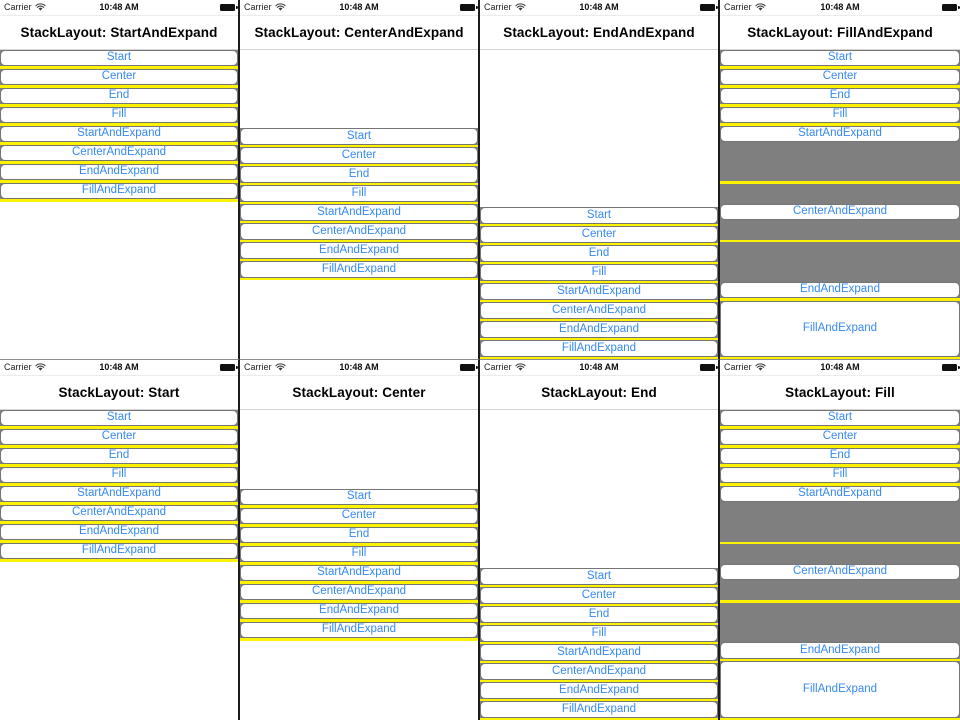 The image size is (960, 720). I want to click on button-slot: Fill, so click(119, 476).